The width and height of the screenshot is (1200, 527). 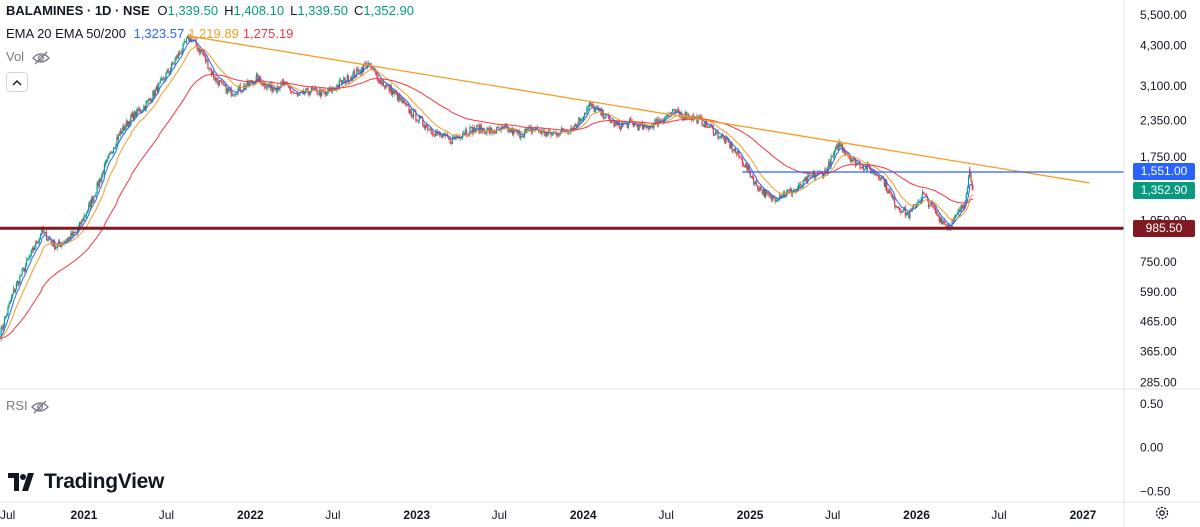 What do you see at coordinates (1164, 190) in the screenshot?
I see `price-tag: 1,352.90` at bounding box center [1164, 190].